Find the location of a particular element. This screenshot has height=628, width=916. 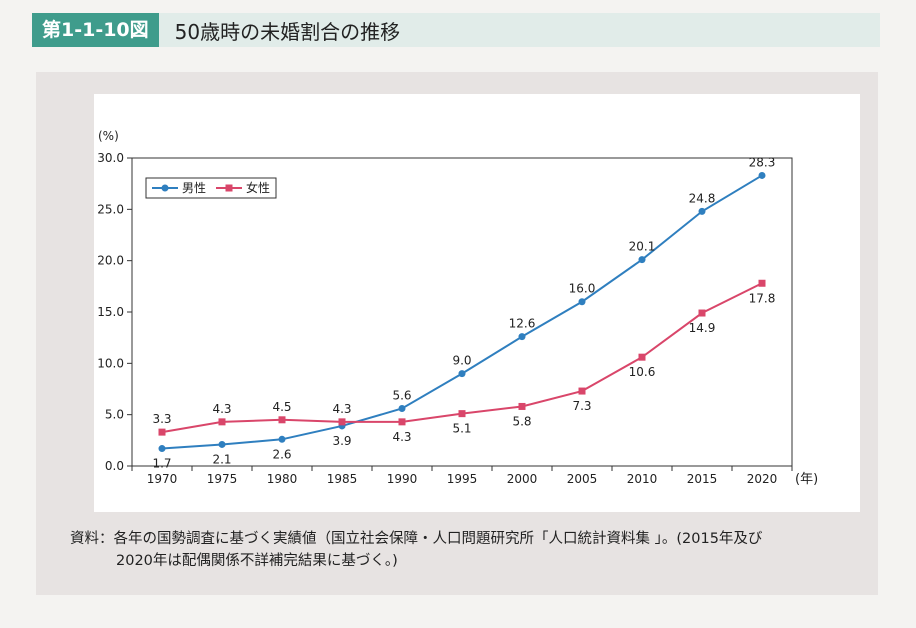

data-label-male: 20.1 is located at coordinates (642, 247).